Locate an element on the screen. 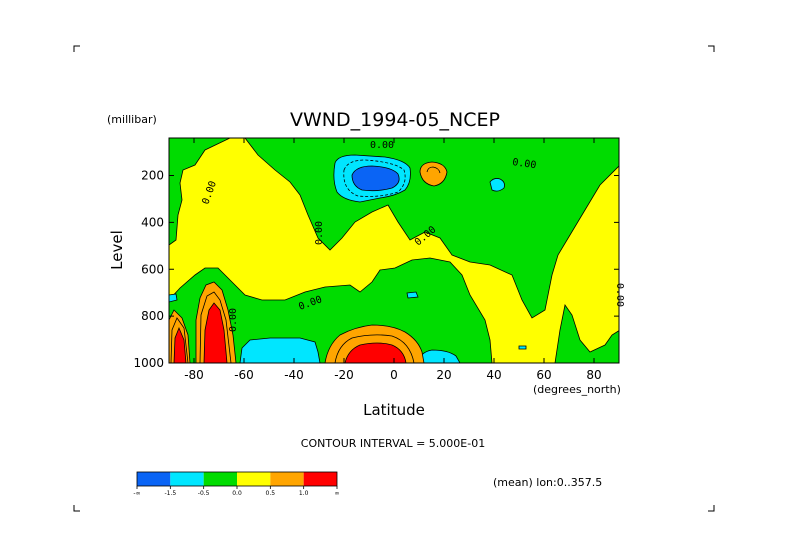 The image size is (789, 558). y-tick-label: 200 is located at coordinates (152, 176).